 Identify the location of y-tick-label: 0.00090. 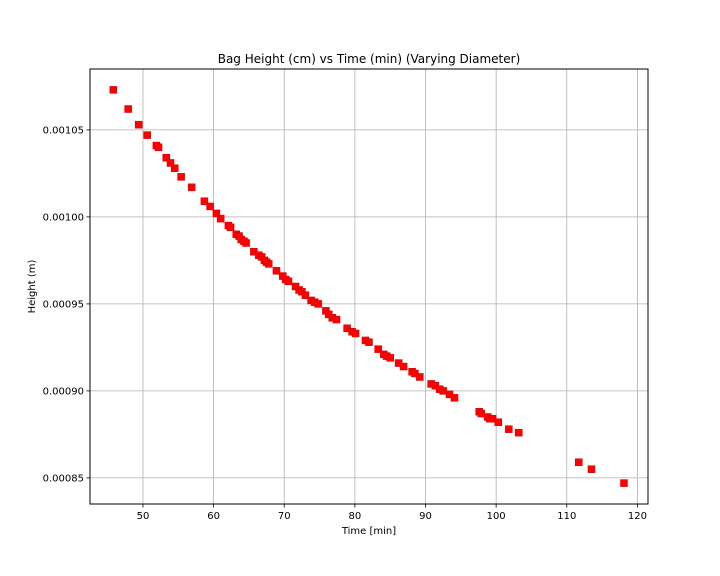
(63, 391).